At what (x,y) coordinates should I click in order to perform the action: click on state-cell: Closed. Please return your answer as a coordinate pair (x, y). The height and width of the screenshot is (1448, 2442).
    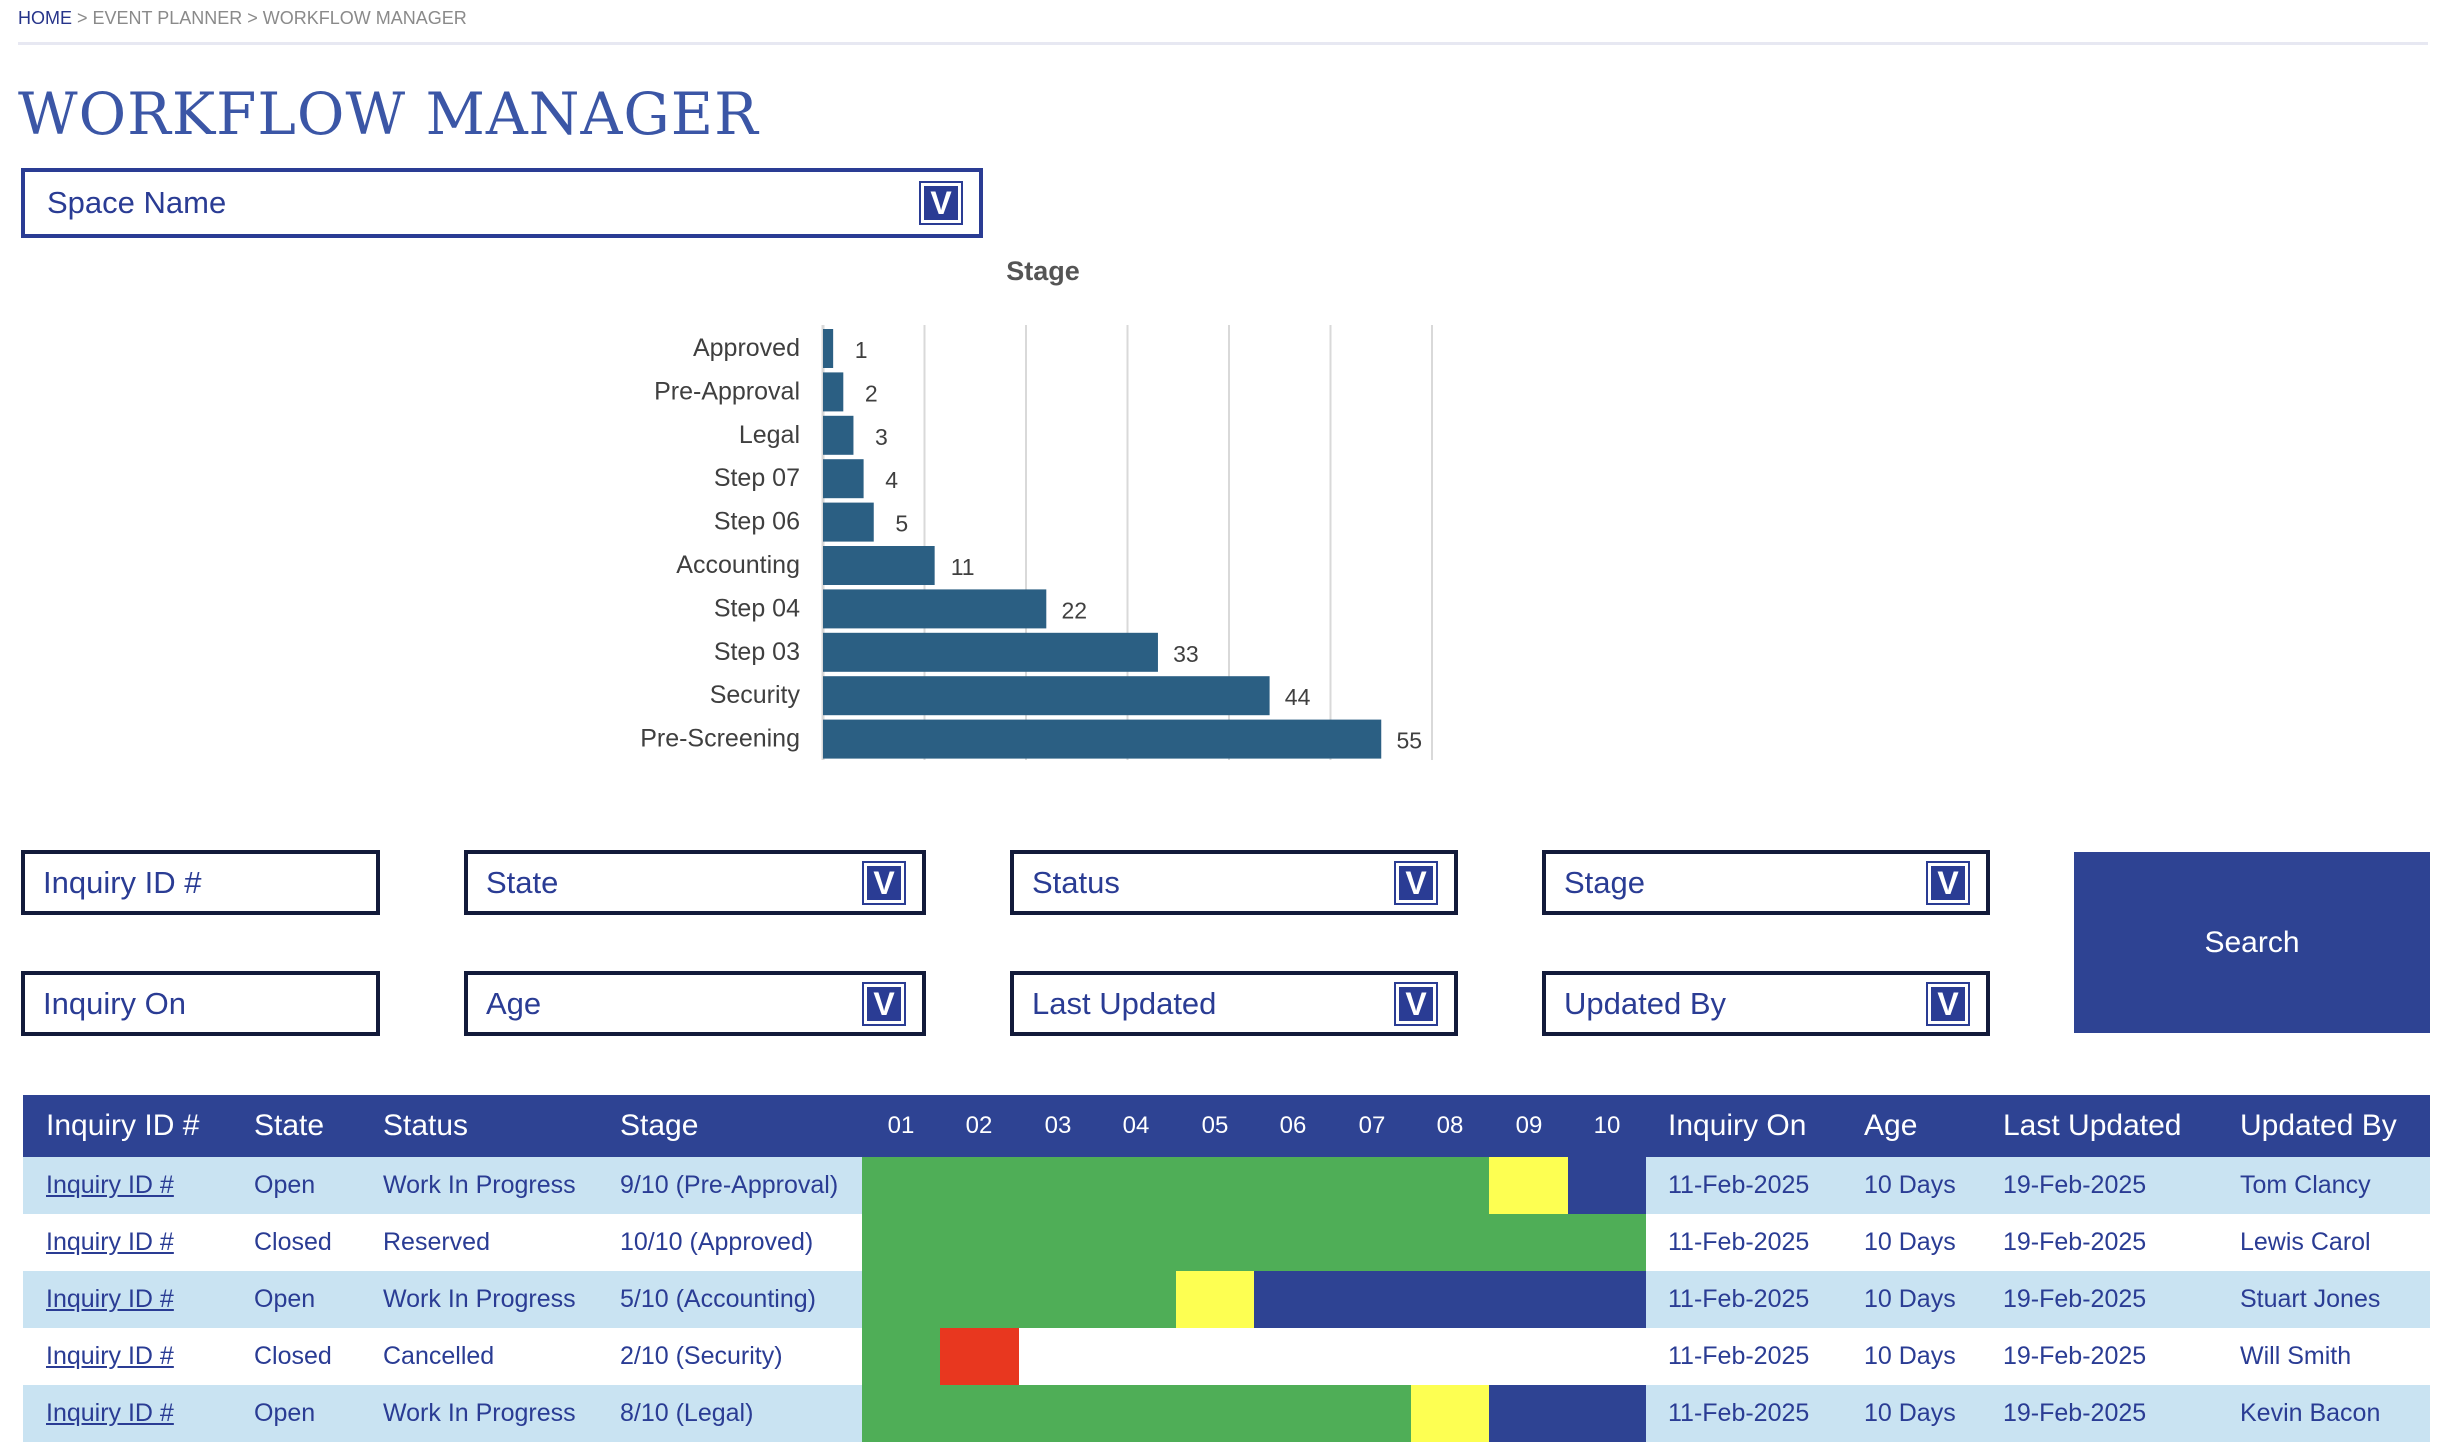
    Looking at the image, I should click on (293, 1356).